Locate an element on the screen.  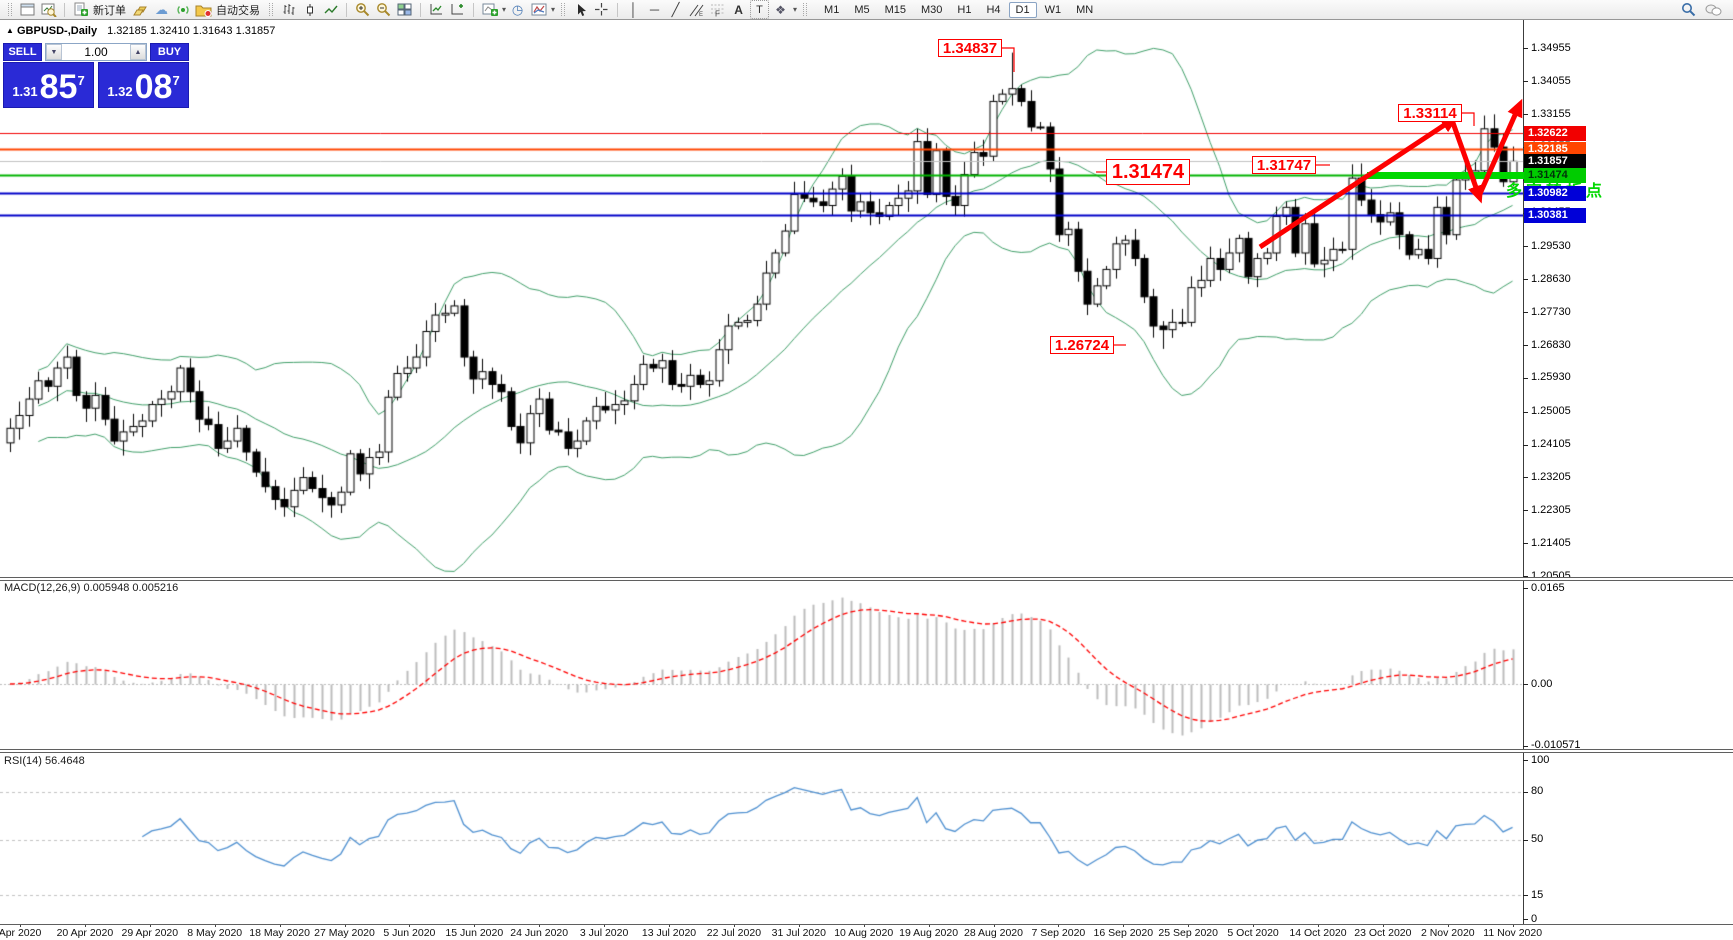
price-annotation: 1.34837 is located at coordinates (970, 48).